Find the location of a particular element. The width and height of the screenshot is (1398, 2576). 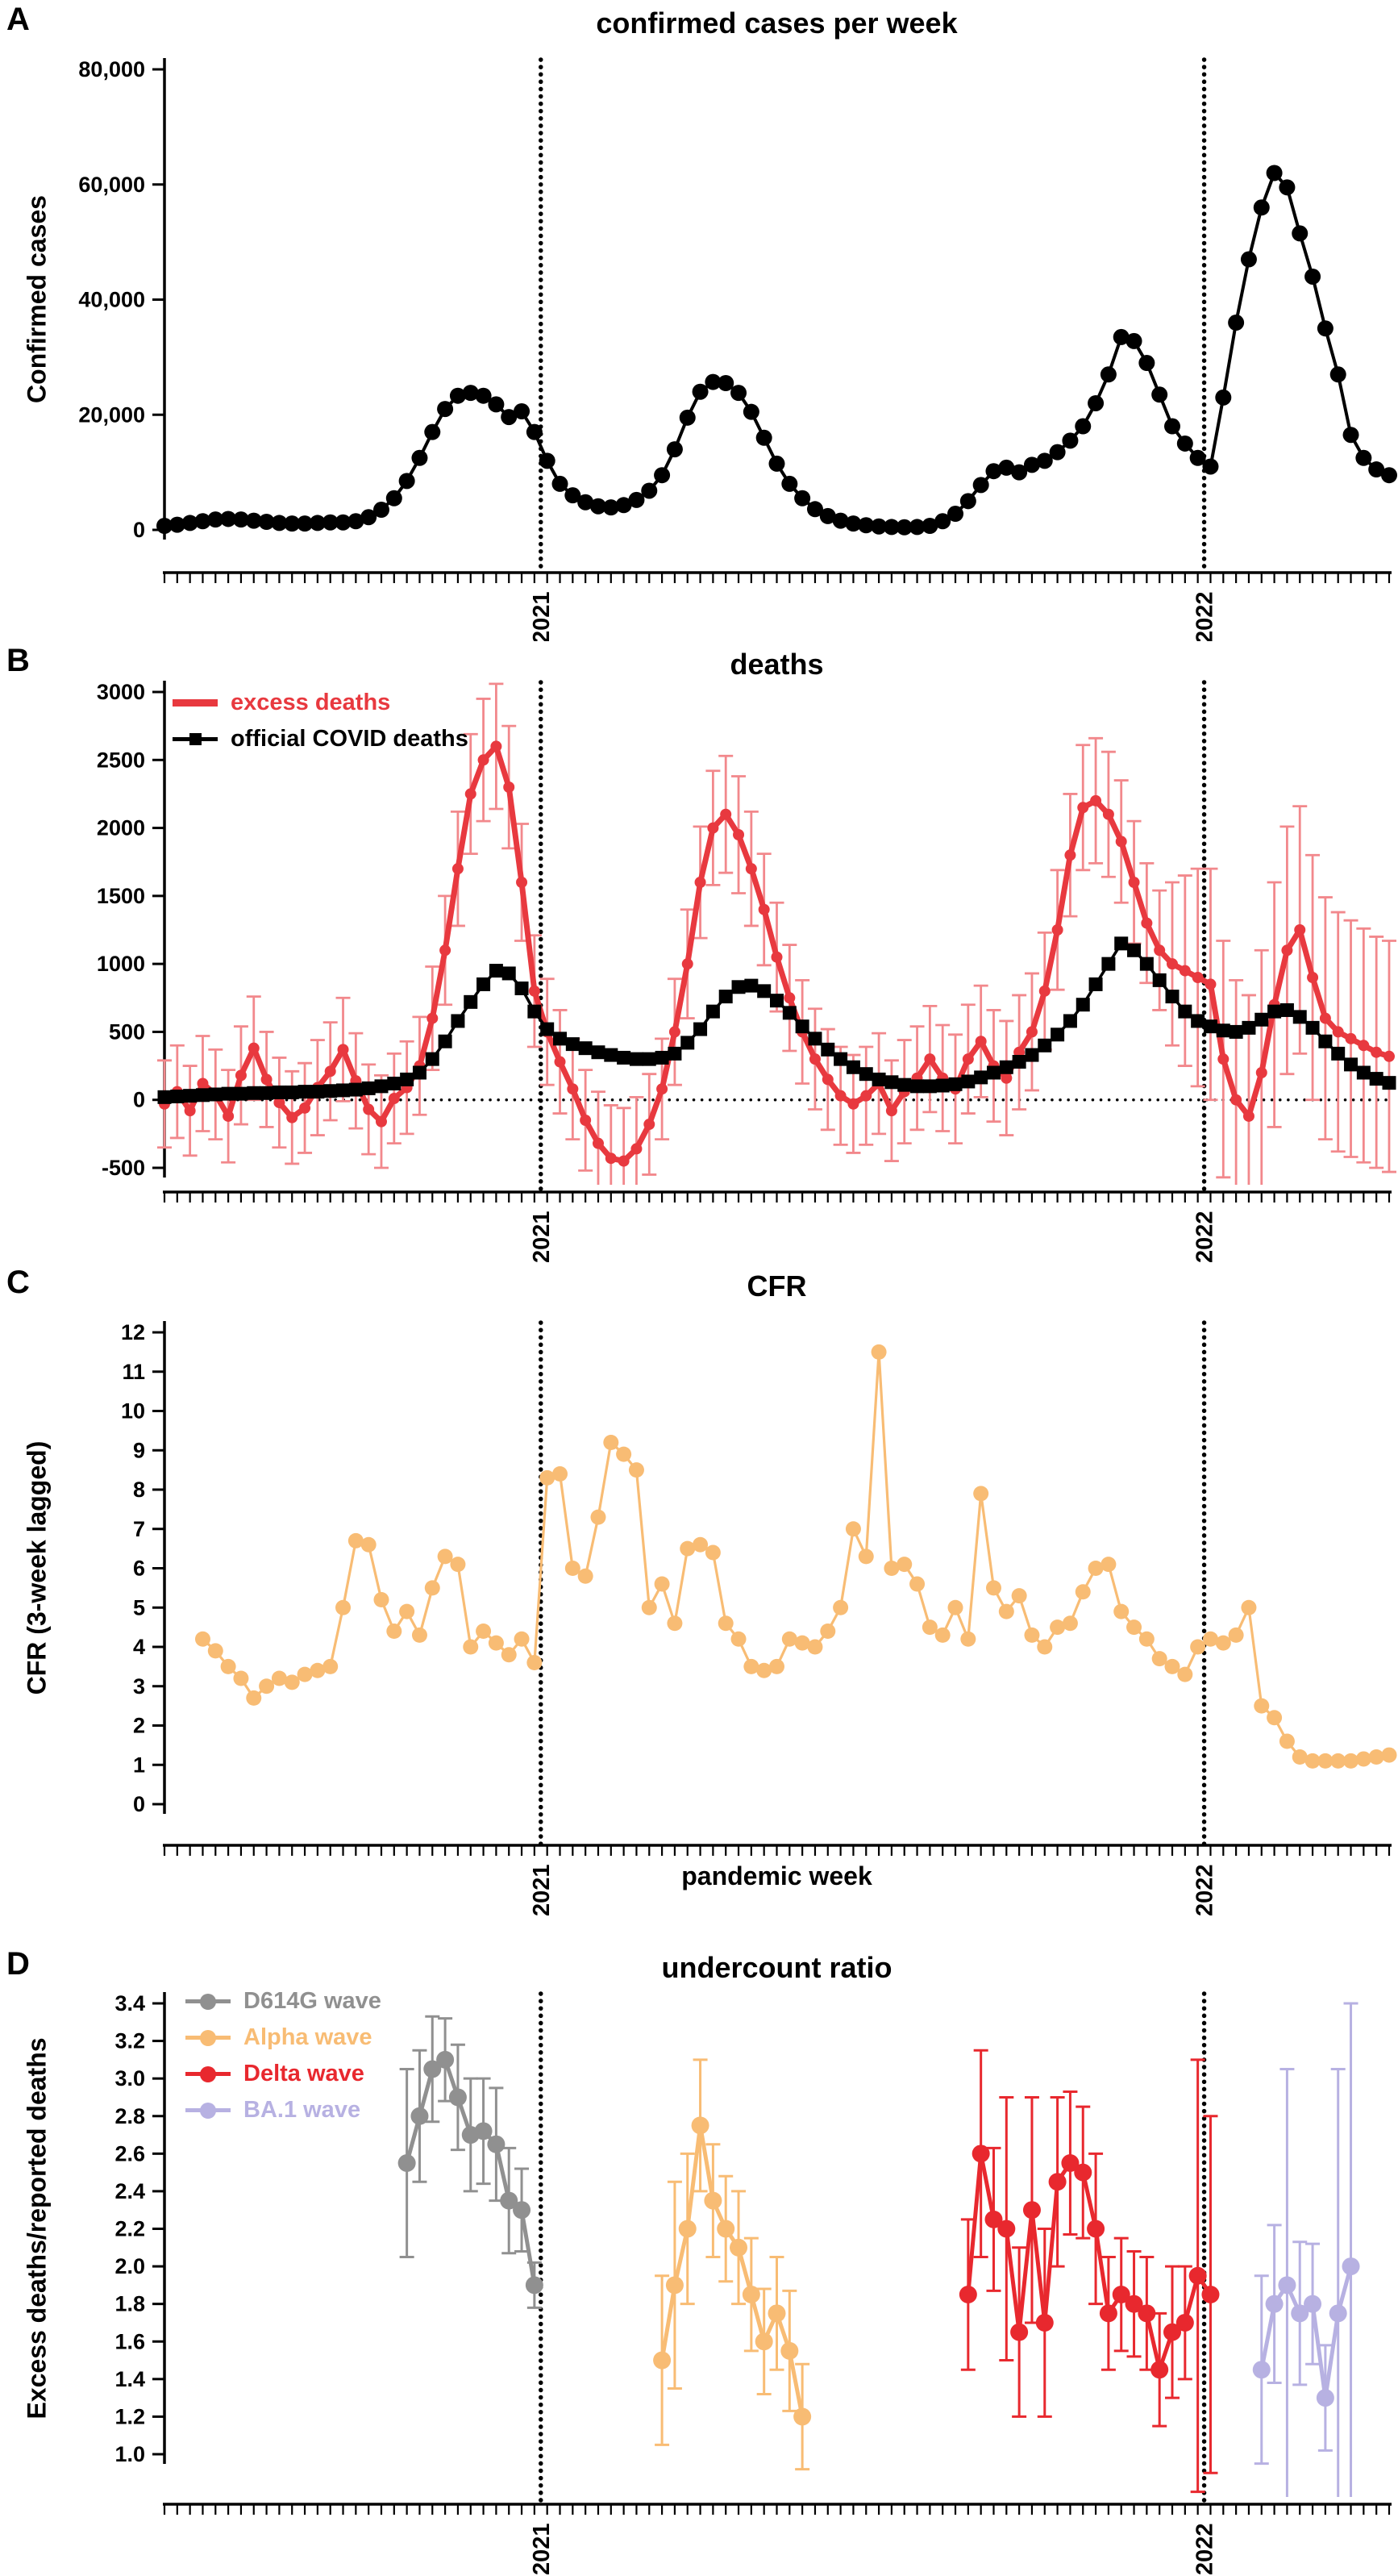

legend-item-ba1-wave: BA.1 wave is located at coordinates (283, 2110).